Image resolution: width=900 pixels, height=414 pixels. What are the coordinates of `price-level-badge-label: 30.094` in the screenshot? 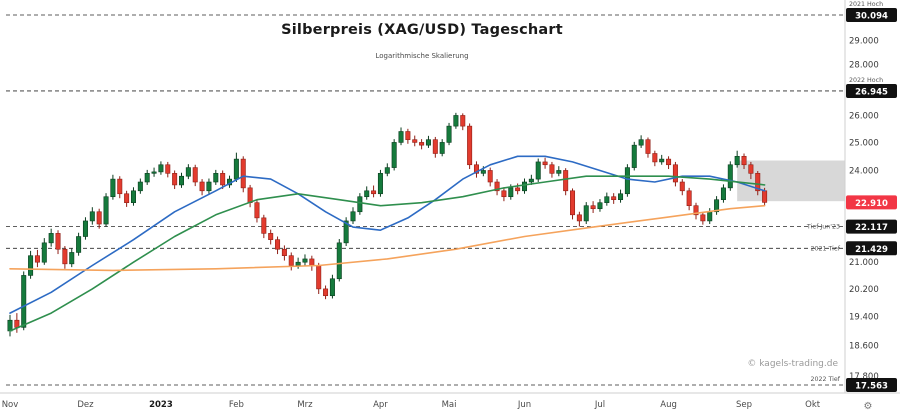 It's located at (871, 17).